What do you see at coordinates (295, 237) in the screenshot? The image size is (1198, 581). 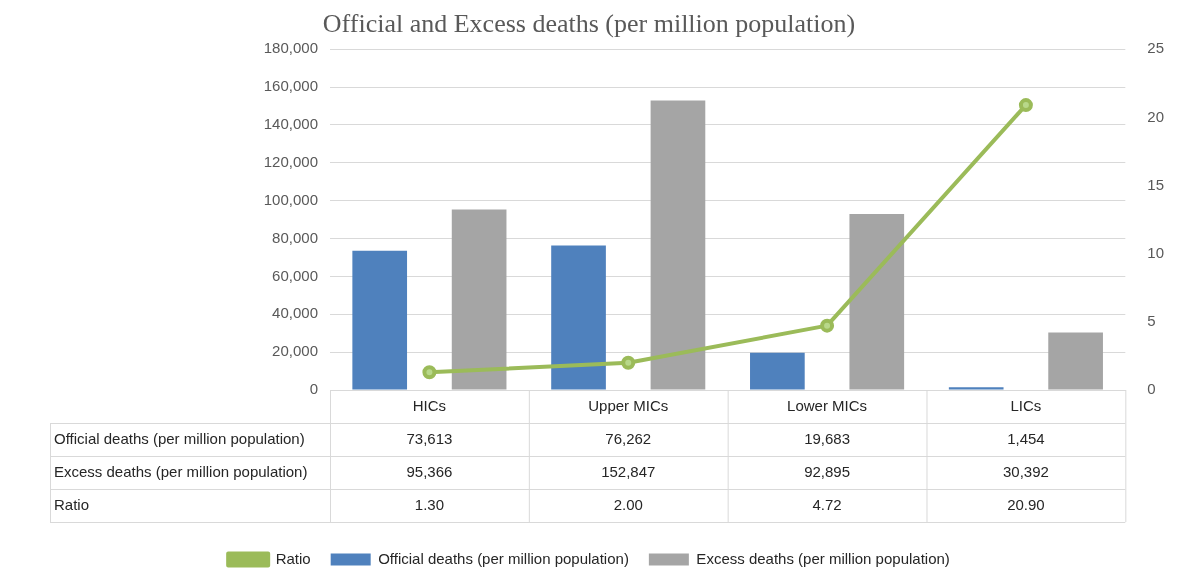 I see `y-tick-label: 80,000` at bounding box center [295, 237].